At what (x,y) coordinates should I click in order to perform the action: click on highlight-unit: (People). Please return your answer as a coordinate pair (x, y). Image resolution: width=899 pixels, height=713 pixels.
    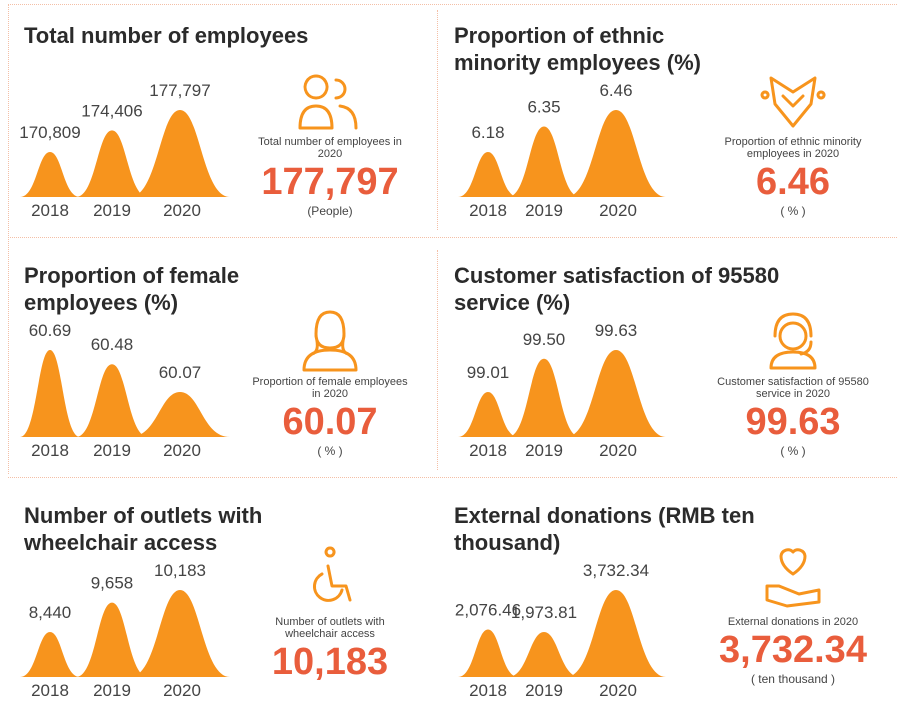
    Looking at the image, I should click on (330, 211).